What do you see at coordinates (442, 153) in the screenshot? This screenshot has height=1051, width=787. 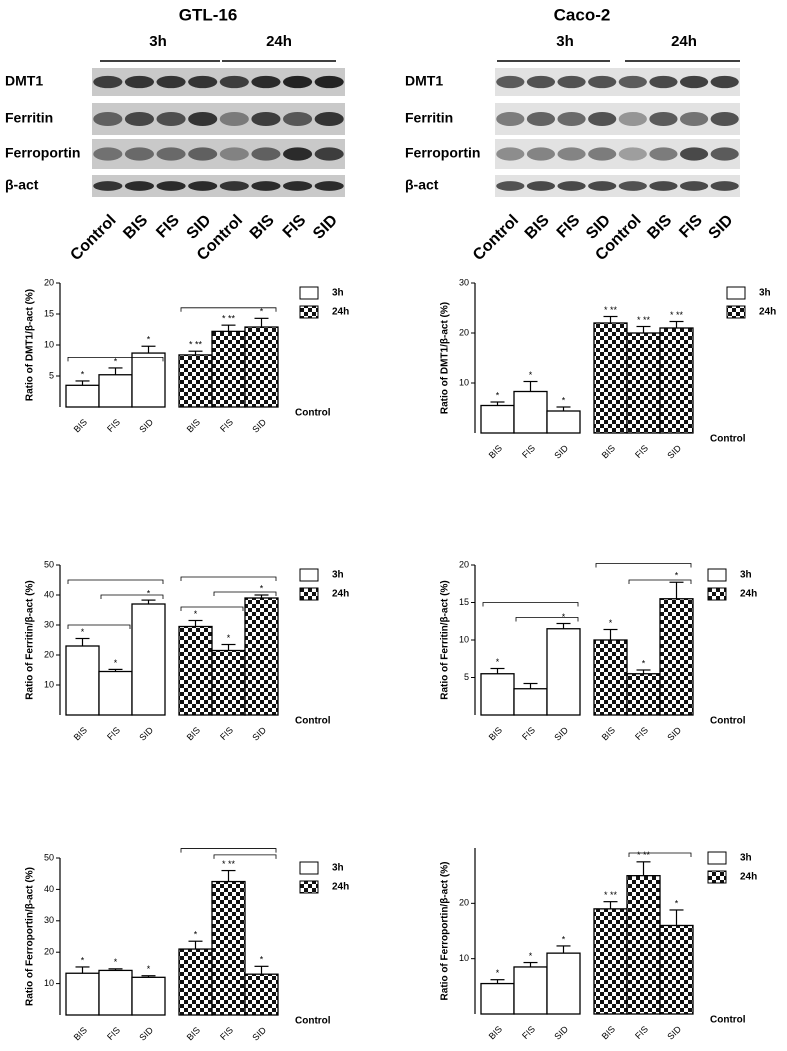 I see `row-label: Ferroportin` at bounding box center [442, 153].